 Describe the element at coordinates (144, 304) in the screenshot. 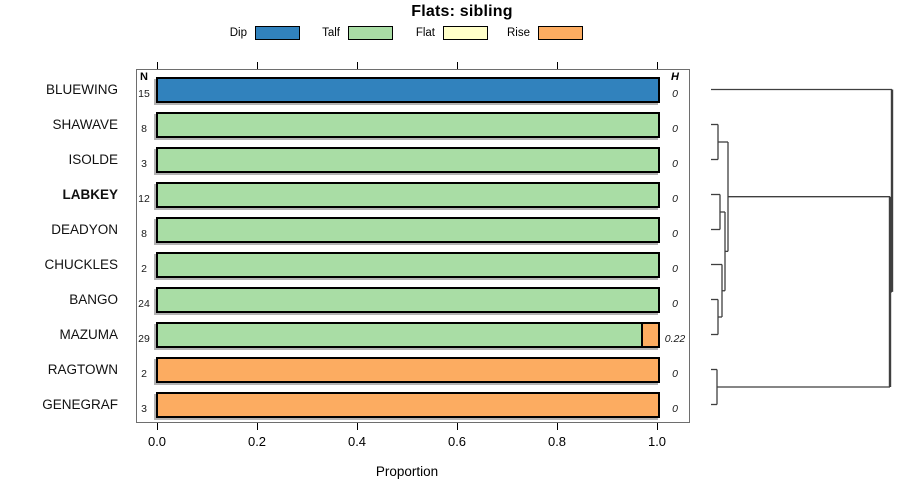

I see `n-value: 24` at that location.